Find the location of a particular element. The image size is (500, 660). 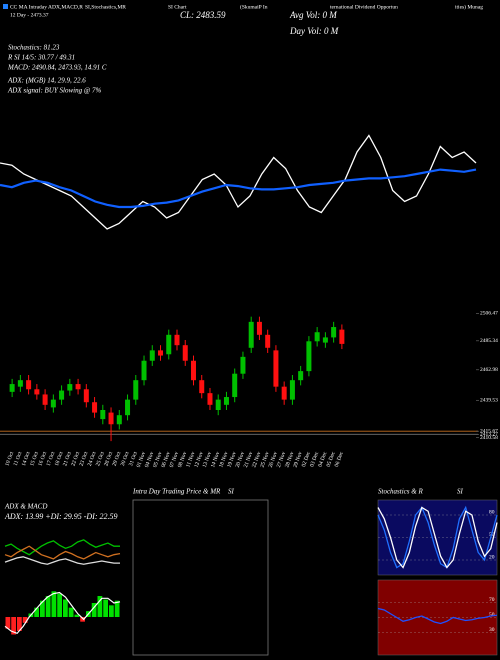

x-tick-label: 18 Nov is located at coordinates (223, 460).